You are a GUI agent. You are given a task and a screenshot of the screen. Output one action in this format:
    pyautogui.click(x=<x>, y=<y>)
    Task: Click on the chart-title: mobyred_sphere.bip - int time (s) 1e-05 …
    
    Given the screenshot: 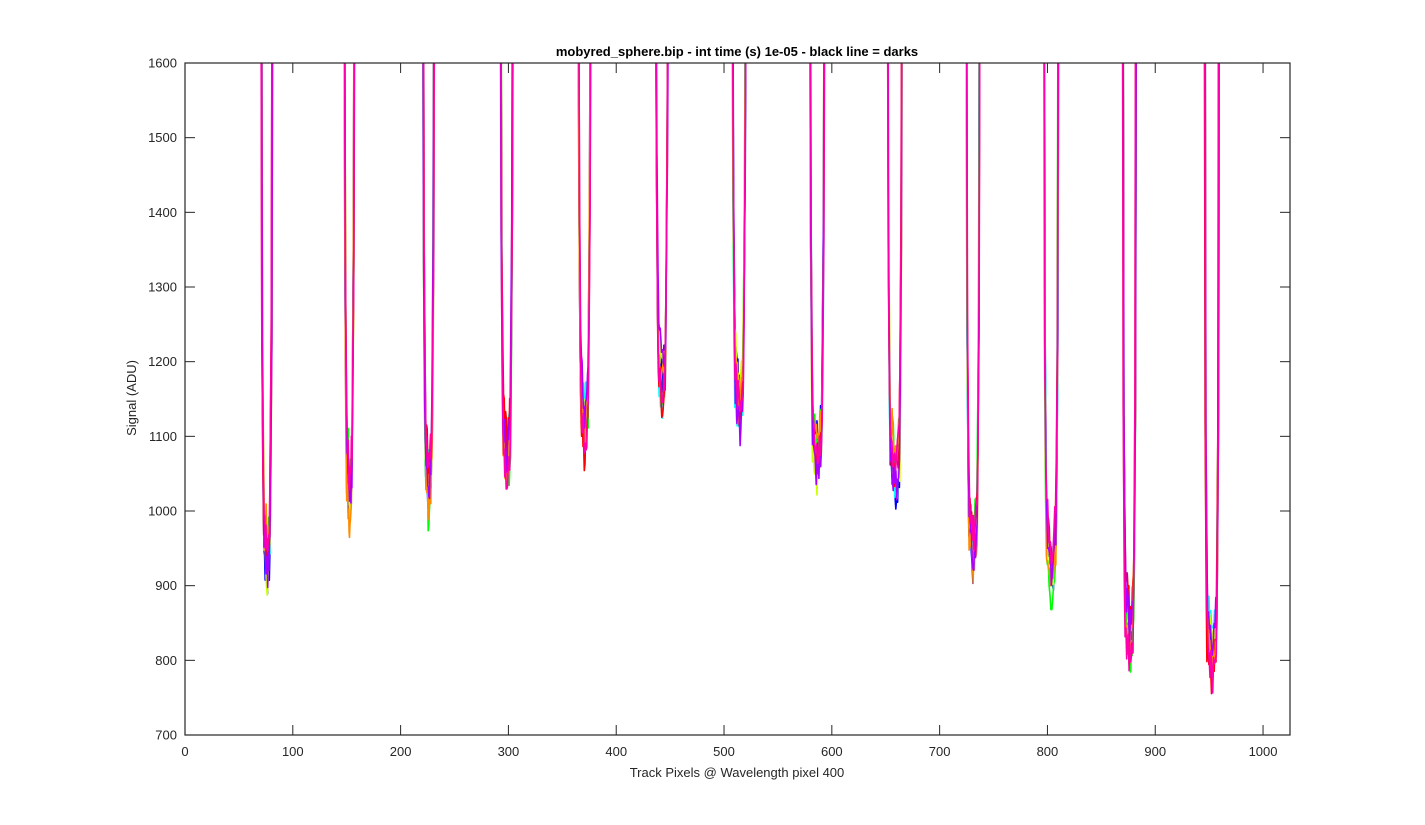 What is the action you would take?
    pyautogui.click(x=737, y=51)
    